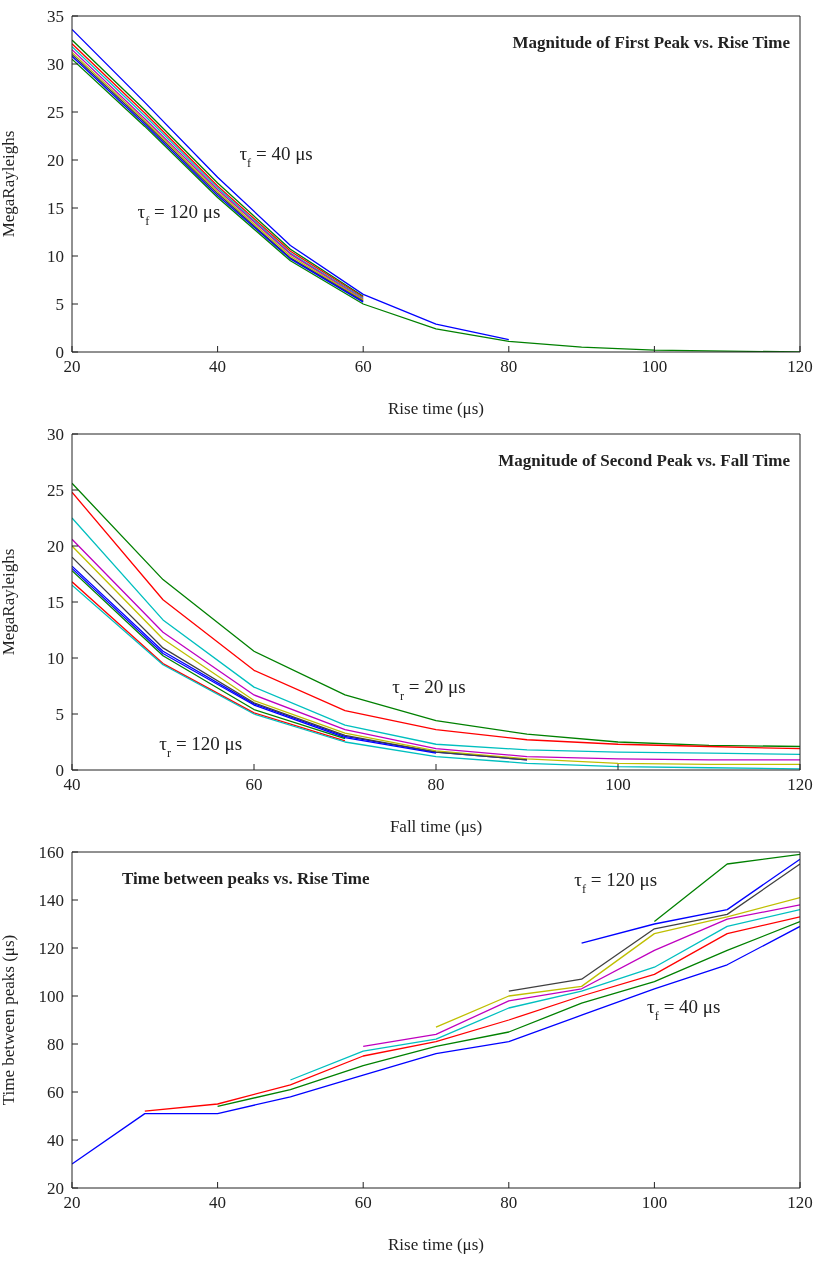 This screenshot has height=1273, width=820. Describe the element at coordinates (55, 1093) in the screenshot. I see `y-tick-label: 60` at that location.